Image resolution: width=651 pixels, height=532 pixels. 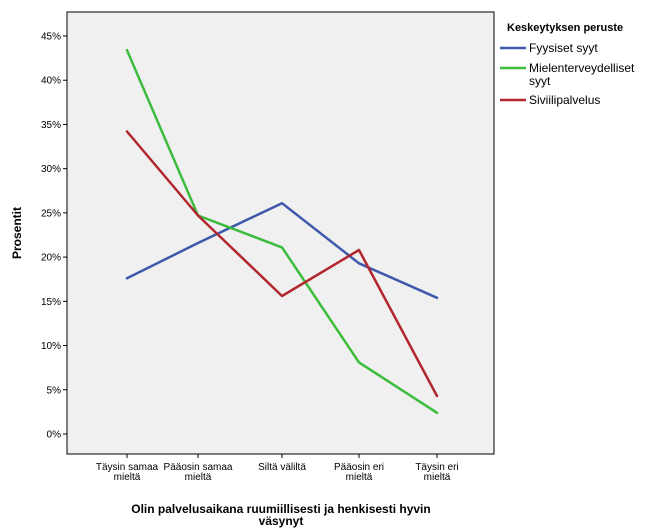 I want to click on y-tick-label: 20%, so click(x=51, y=258).